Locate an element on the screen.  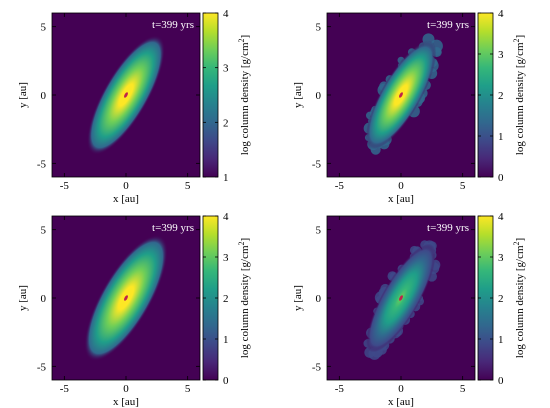
colorbar is located at coordinates (210, 95).